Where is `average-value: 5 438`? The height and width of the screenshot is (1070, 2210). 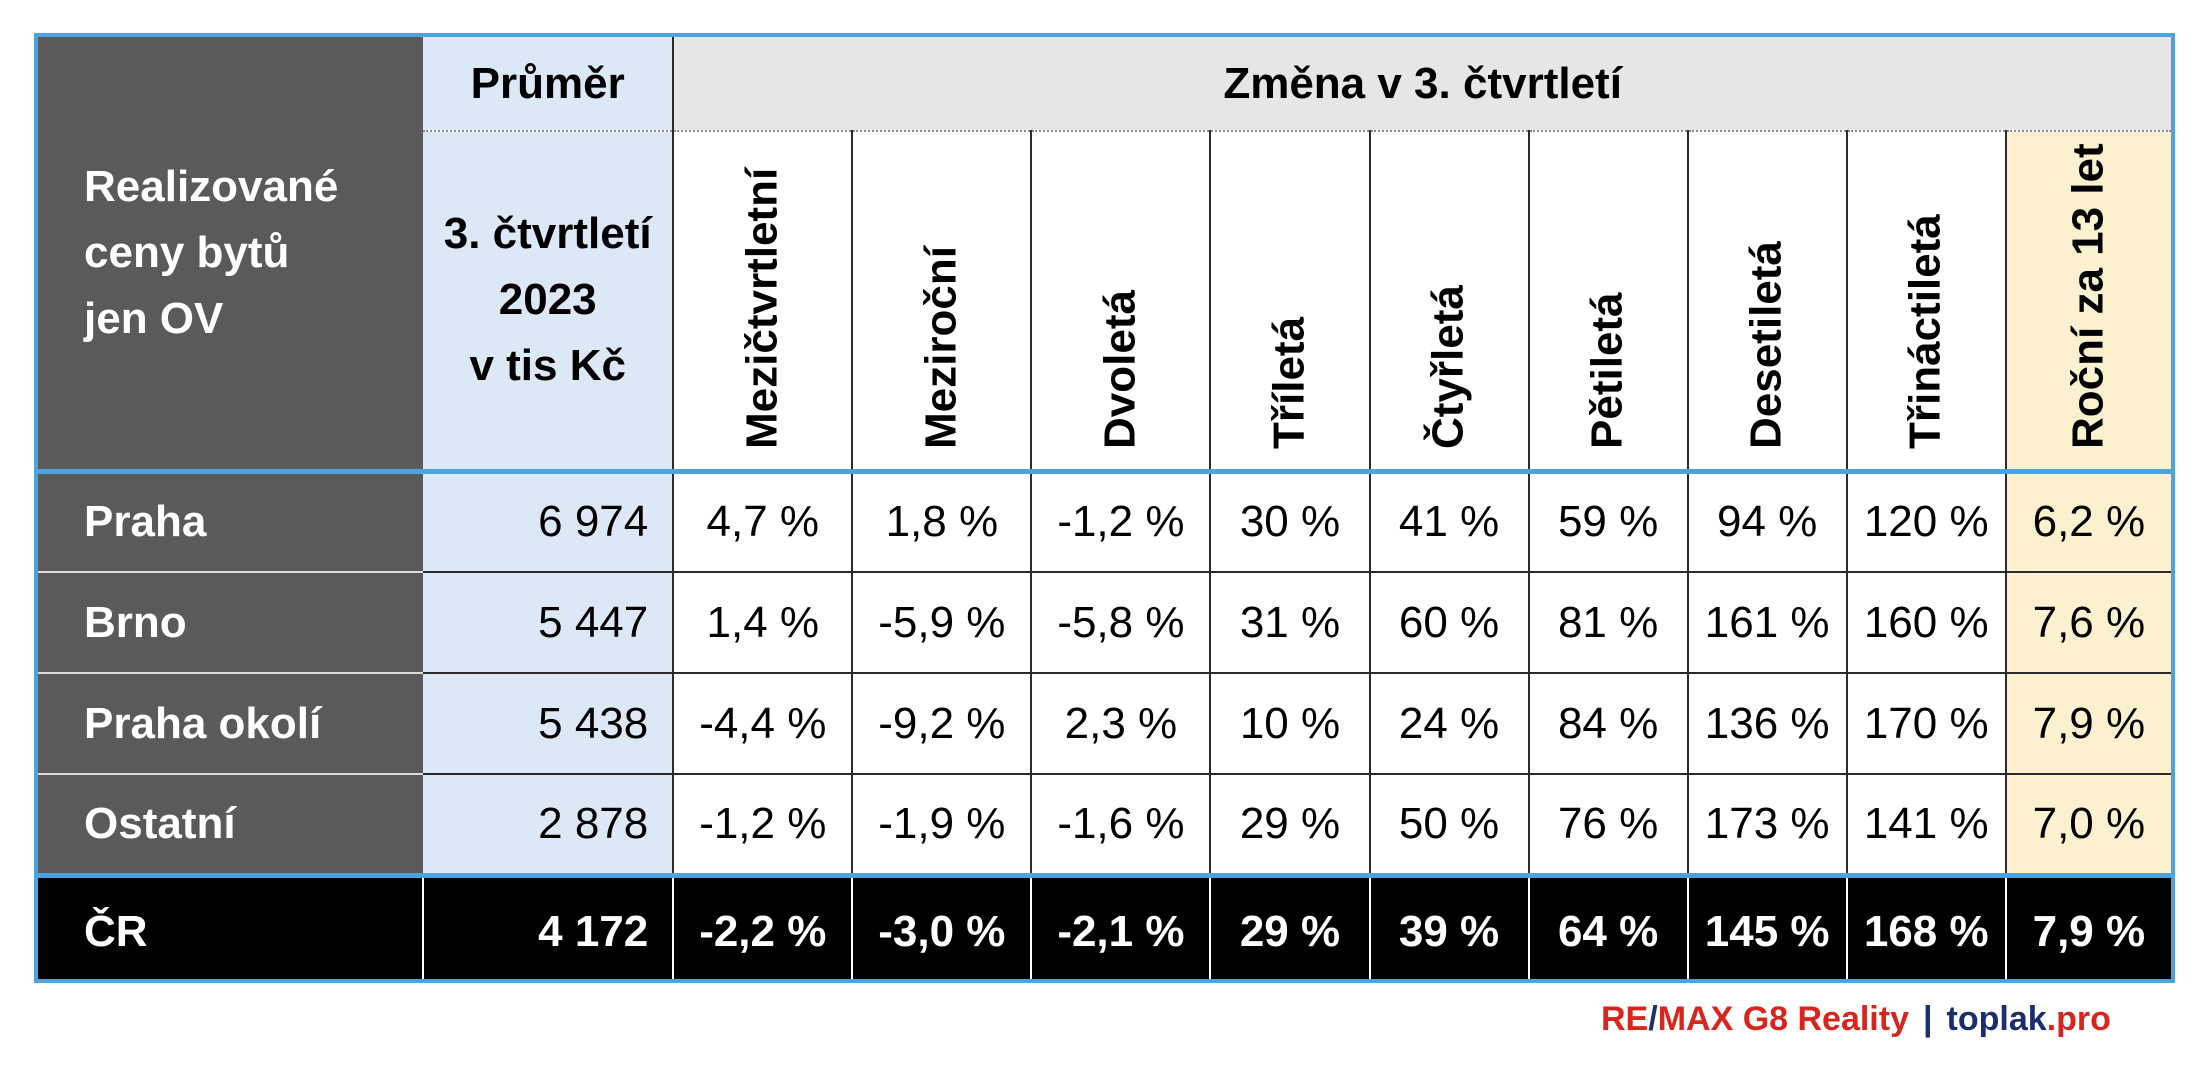
average-value: 5 438 is located at coordinates (549, 724).